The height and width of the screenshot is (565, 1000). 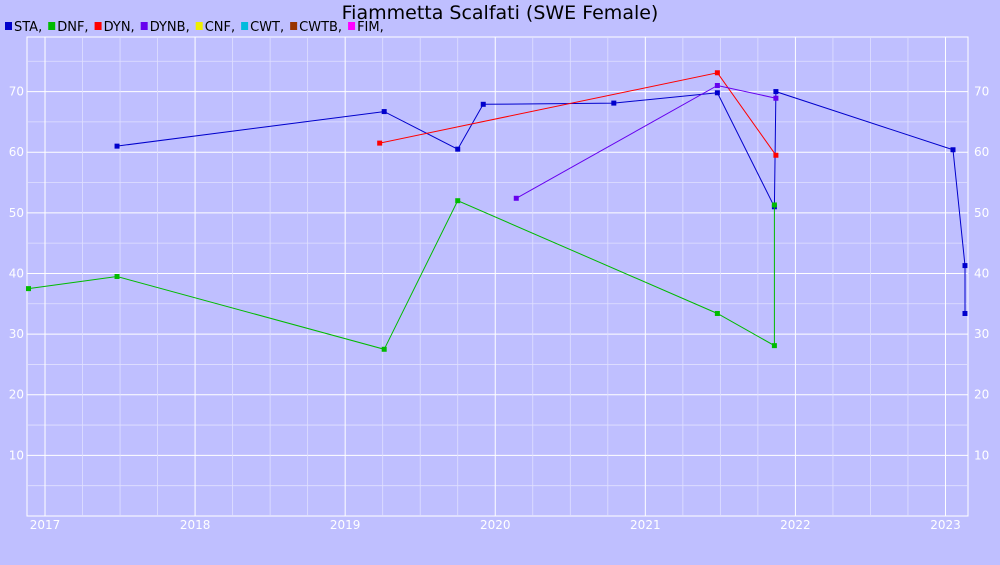 I want to click on legend-label: DYNB,, so click(x=170, y=27).